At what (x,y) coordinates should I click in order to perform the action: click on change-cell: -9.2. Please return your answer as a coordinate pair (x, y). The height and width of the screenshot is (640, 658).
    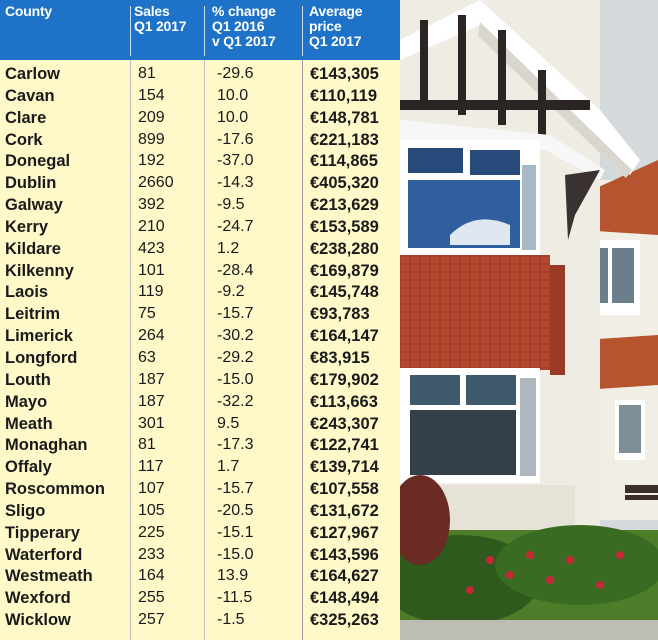
    Looking at the image, I should click on (231, 292).